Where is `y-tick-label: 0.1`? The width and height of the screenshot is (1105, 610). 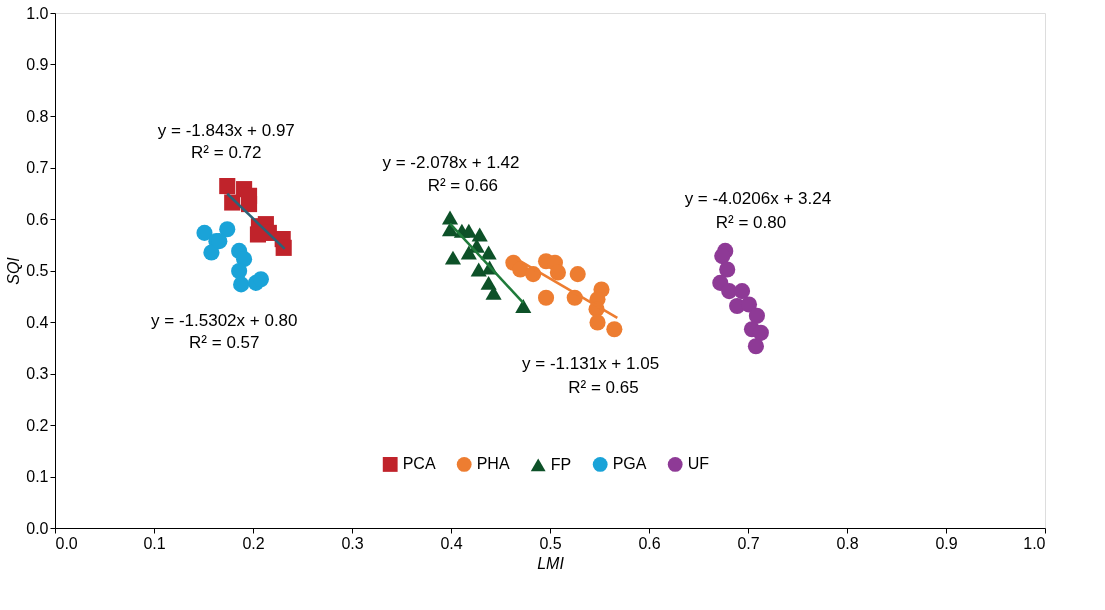
y-tick-label: 0.1 is located at coordinates (37, 476).